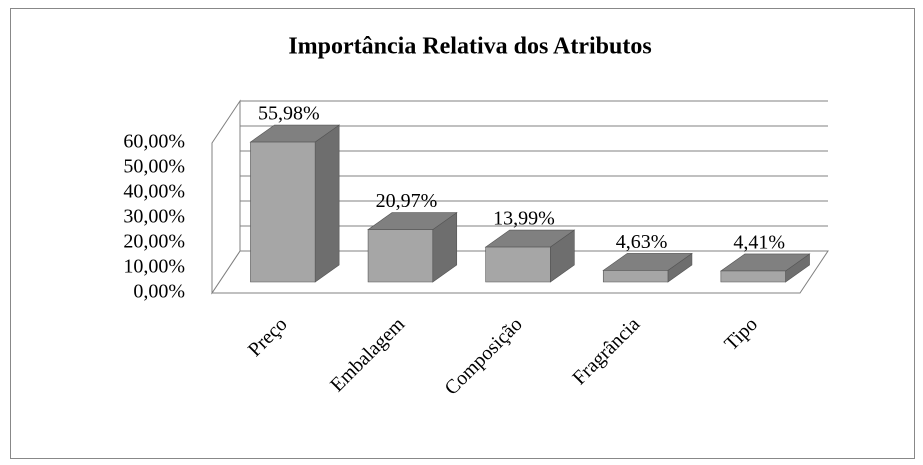  I want to click on y-tick-label: 20,00%, so click(154, 242).